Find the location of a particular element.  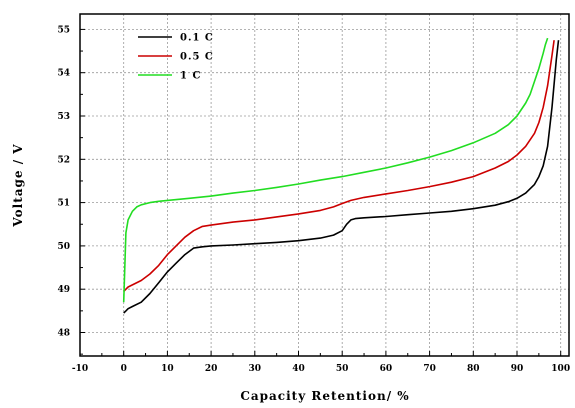

x-tick-label: 60 is located at coordinates (386, 369).